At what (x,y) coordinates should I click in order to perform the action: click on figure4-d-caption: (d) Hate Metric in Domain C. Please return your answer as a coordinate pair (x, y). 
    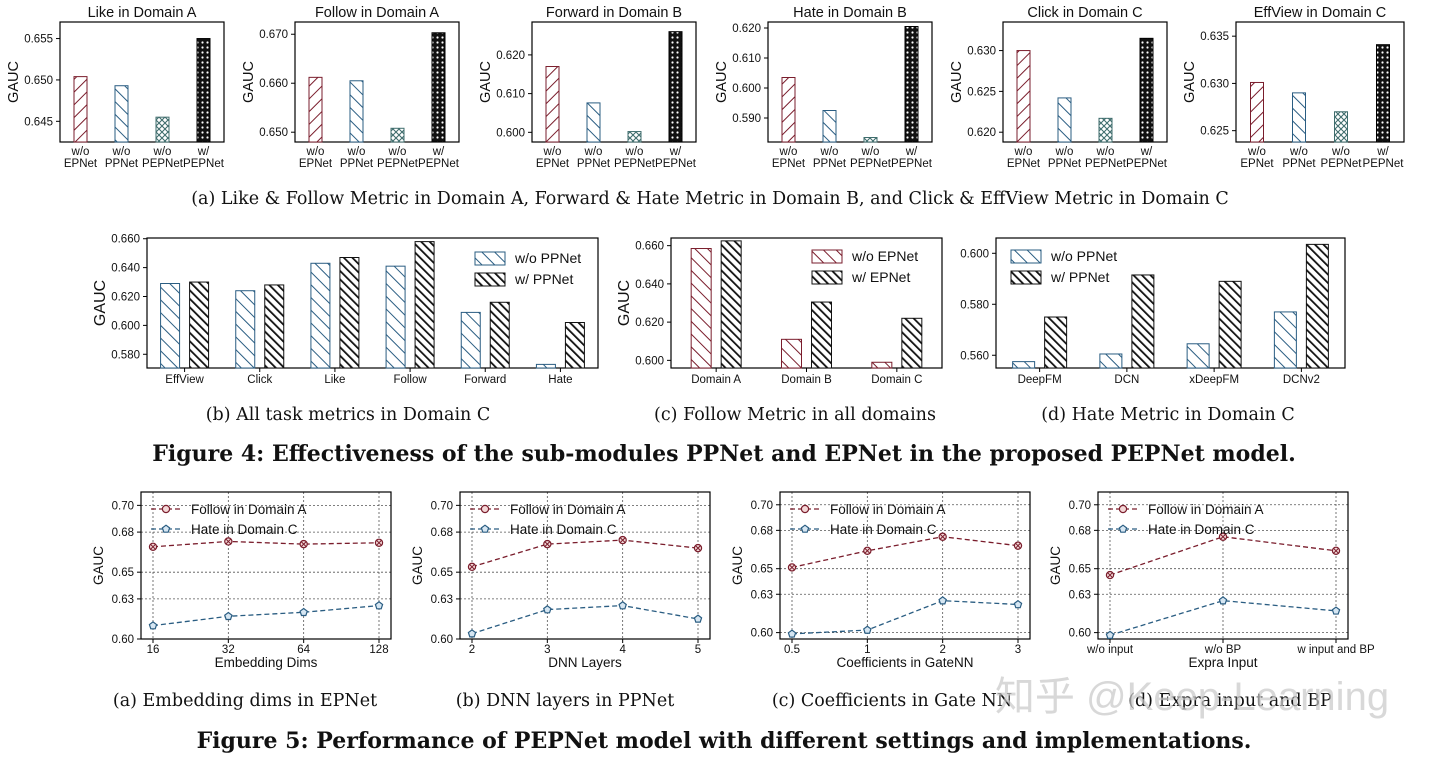
    Looking at the image, I should click on (1168, 415).